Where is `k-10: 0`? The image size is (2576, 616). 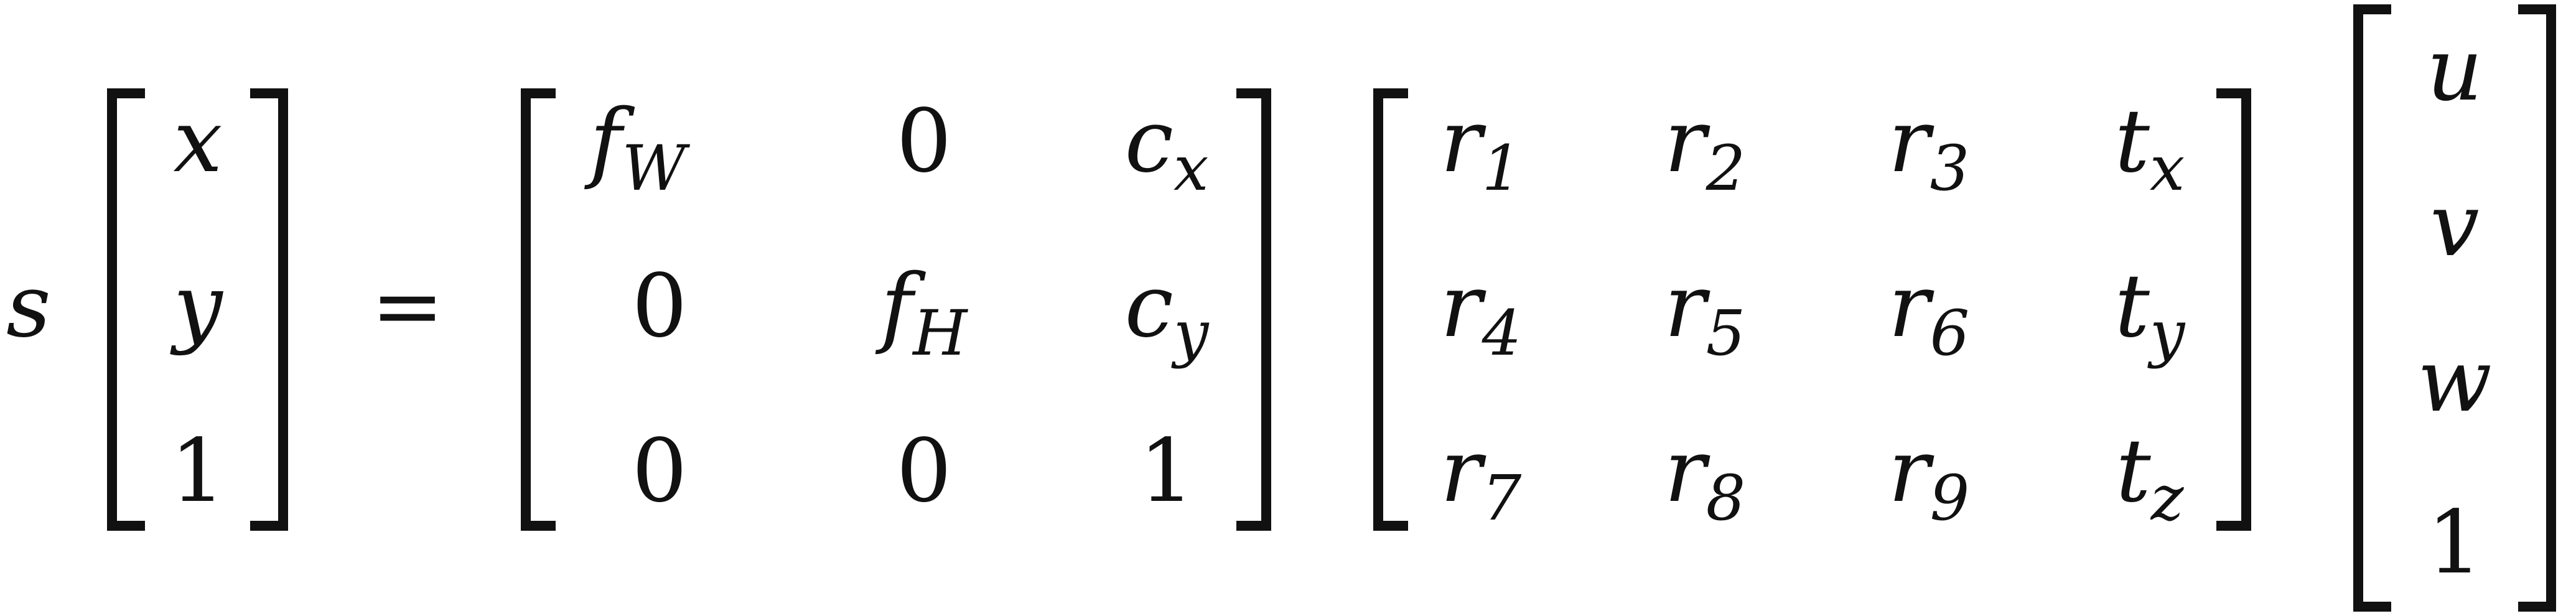
k-10: 0 is located at coordinates (659, 306).